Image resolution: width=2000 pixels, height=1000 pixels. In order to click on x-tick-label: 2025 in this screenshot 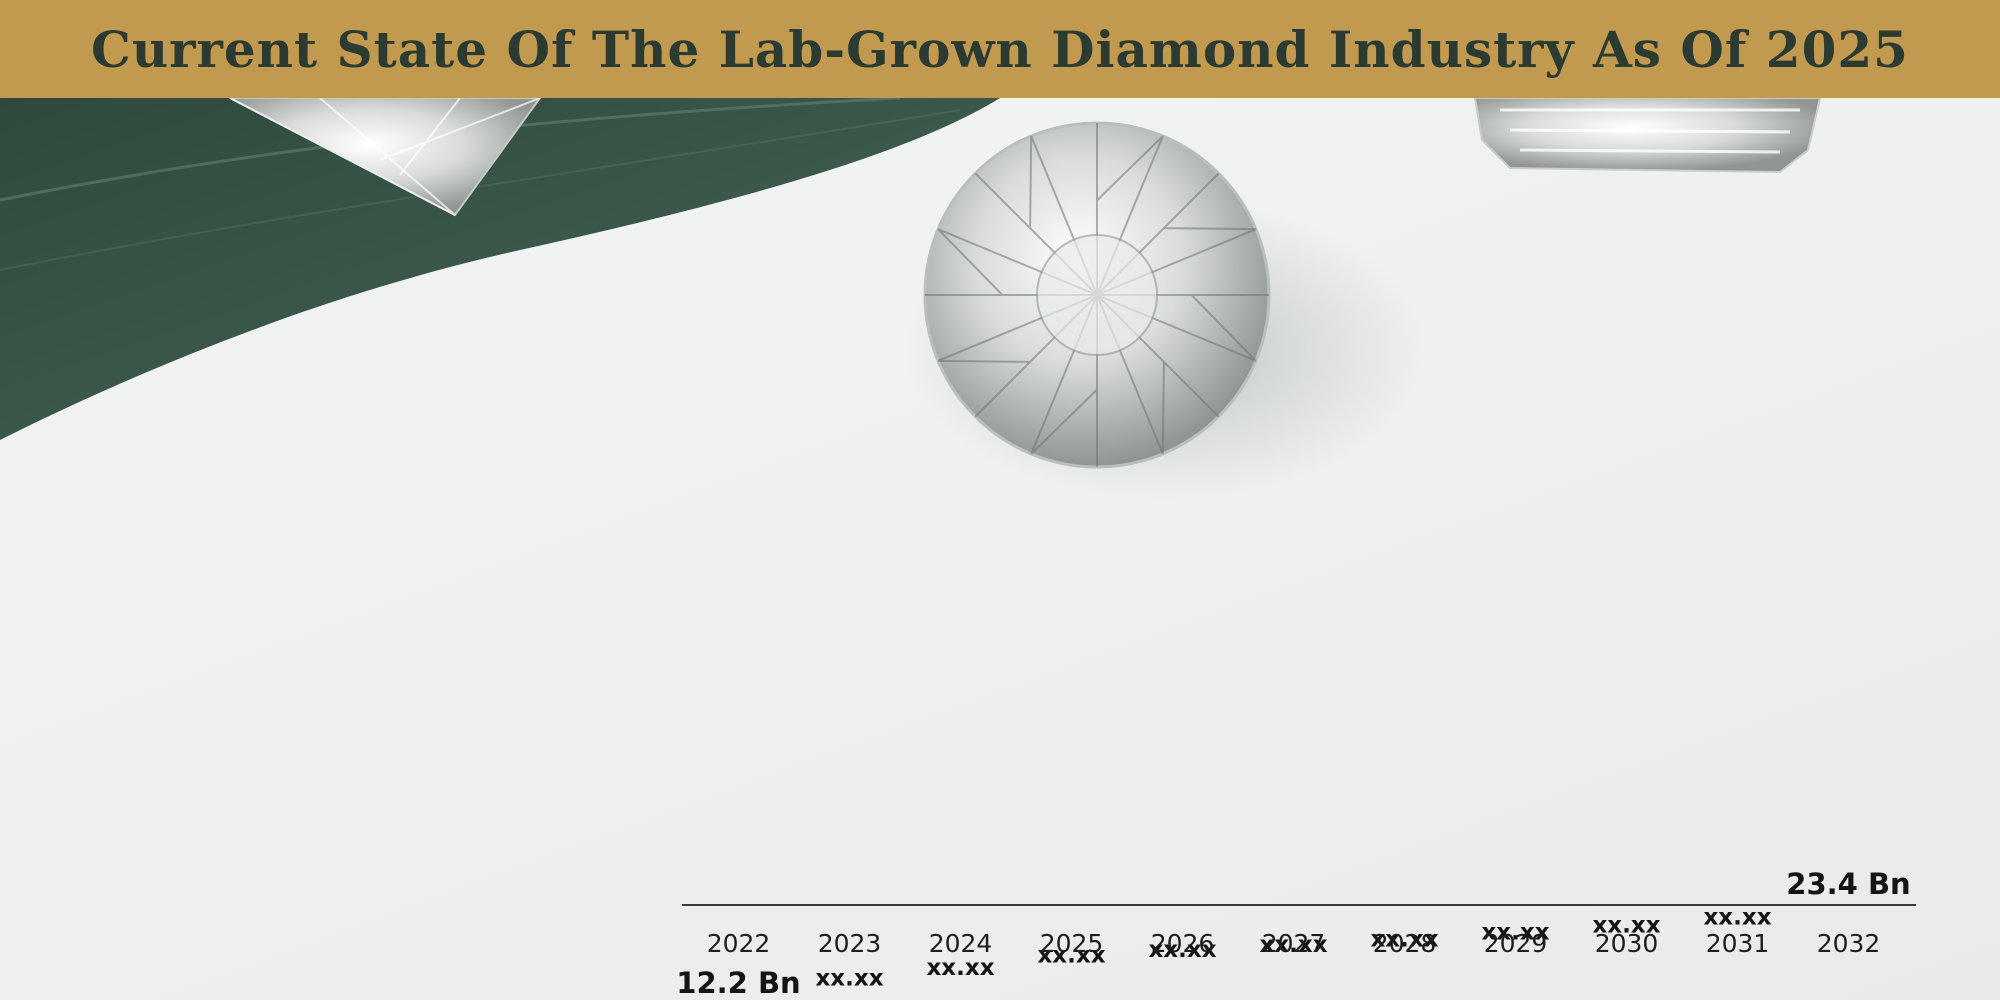, I will do `click(1072, 943)`.